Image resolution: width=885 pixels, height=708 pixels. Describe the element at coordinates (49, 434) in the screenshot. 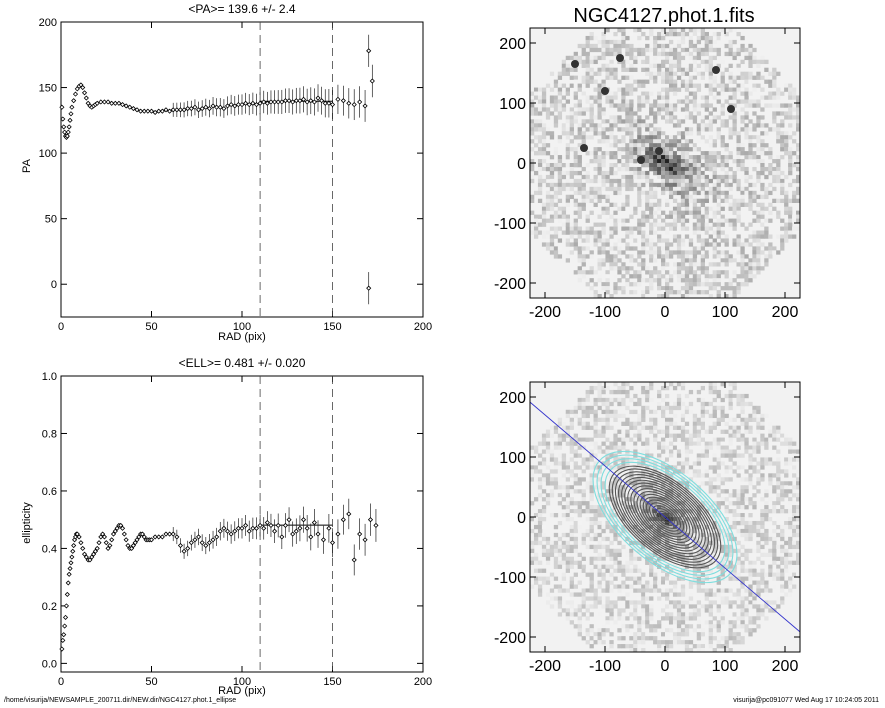

I see `y-tick-label: 0.8` at that location.